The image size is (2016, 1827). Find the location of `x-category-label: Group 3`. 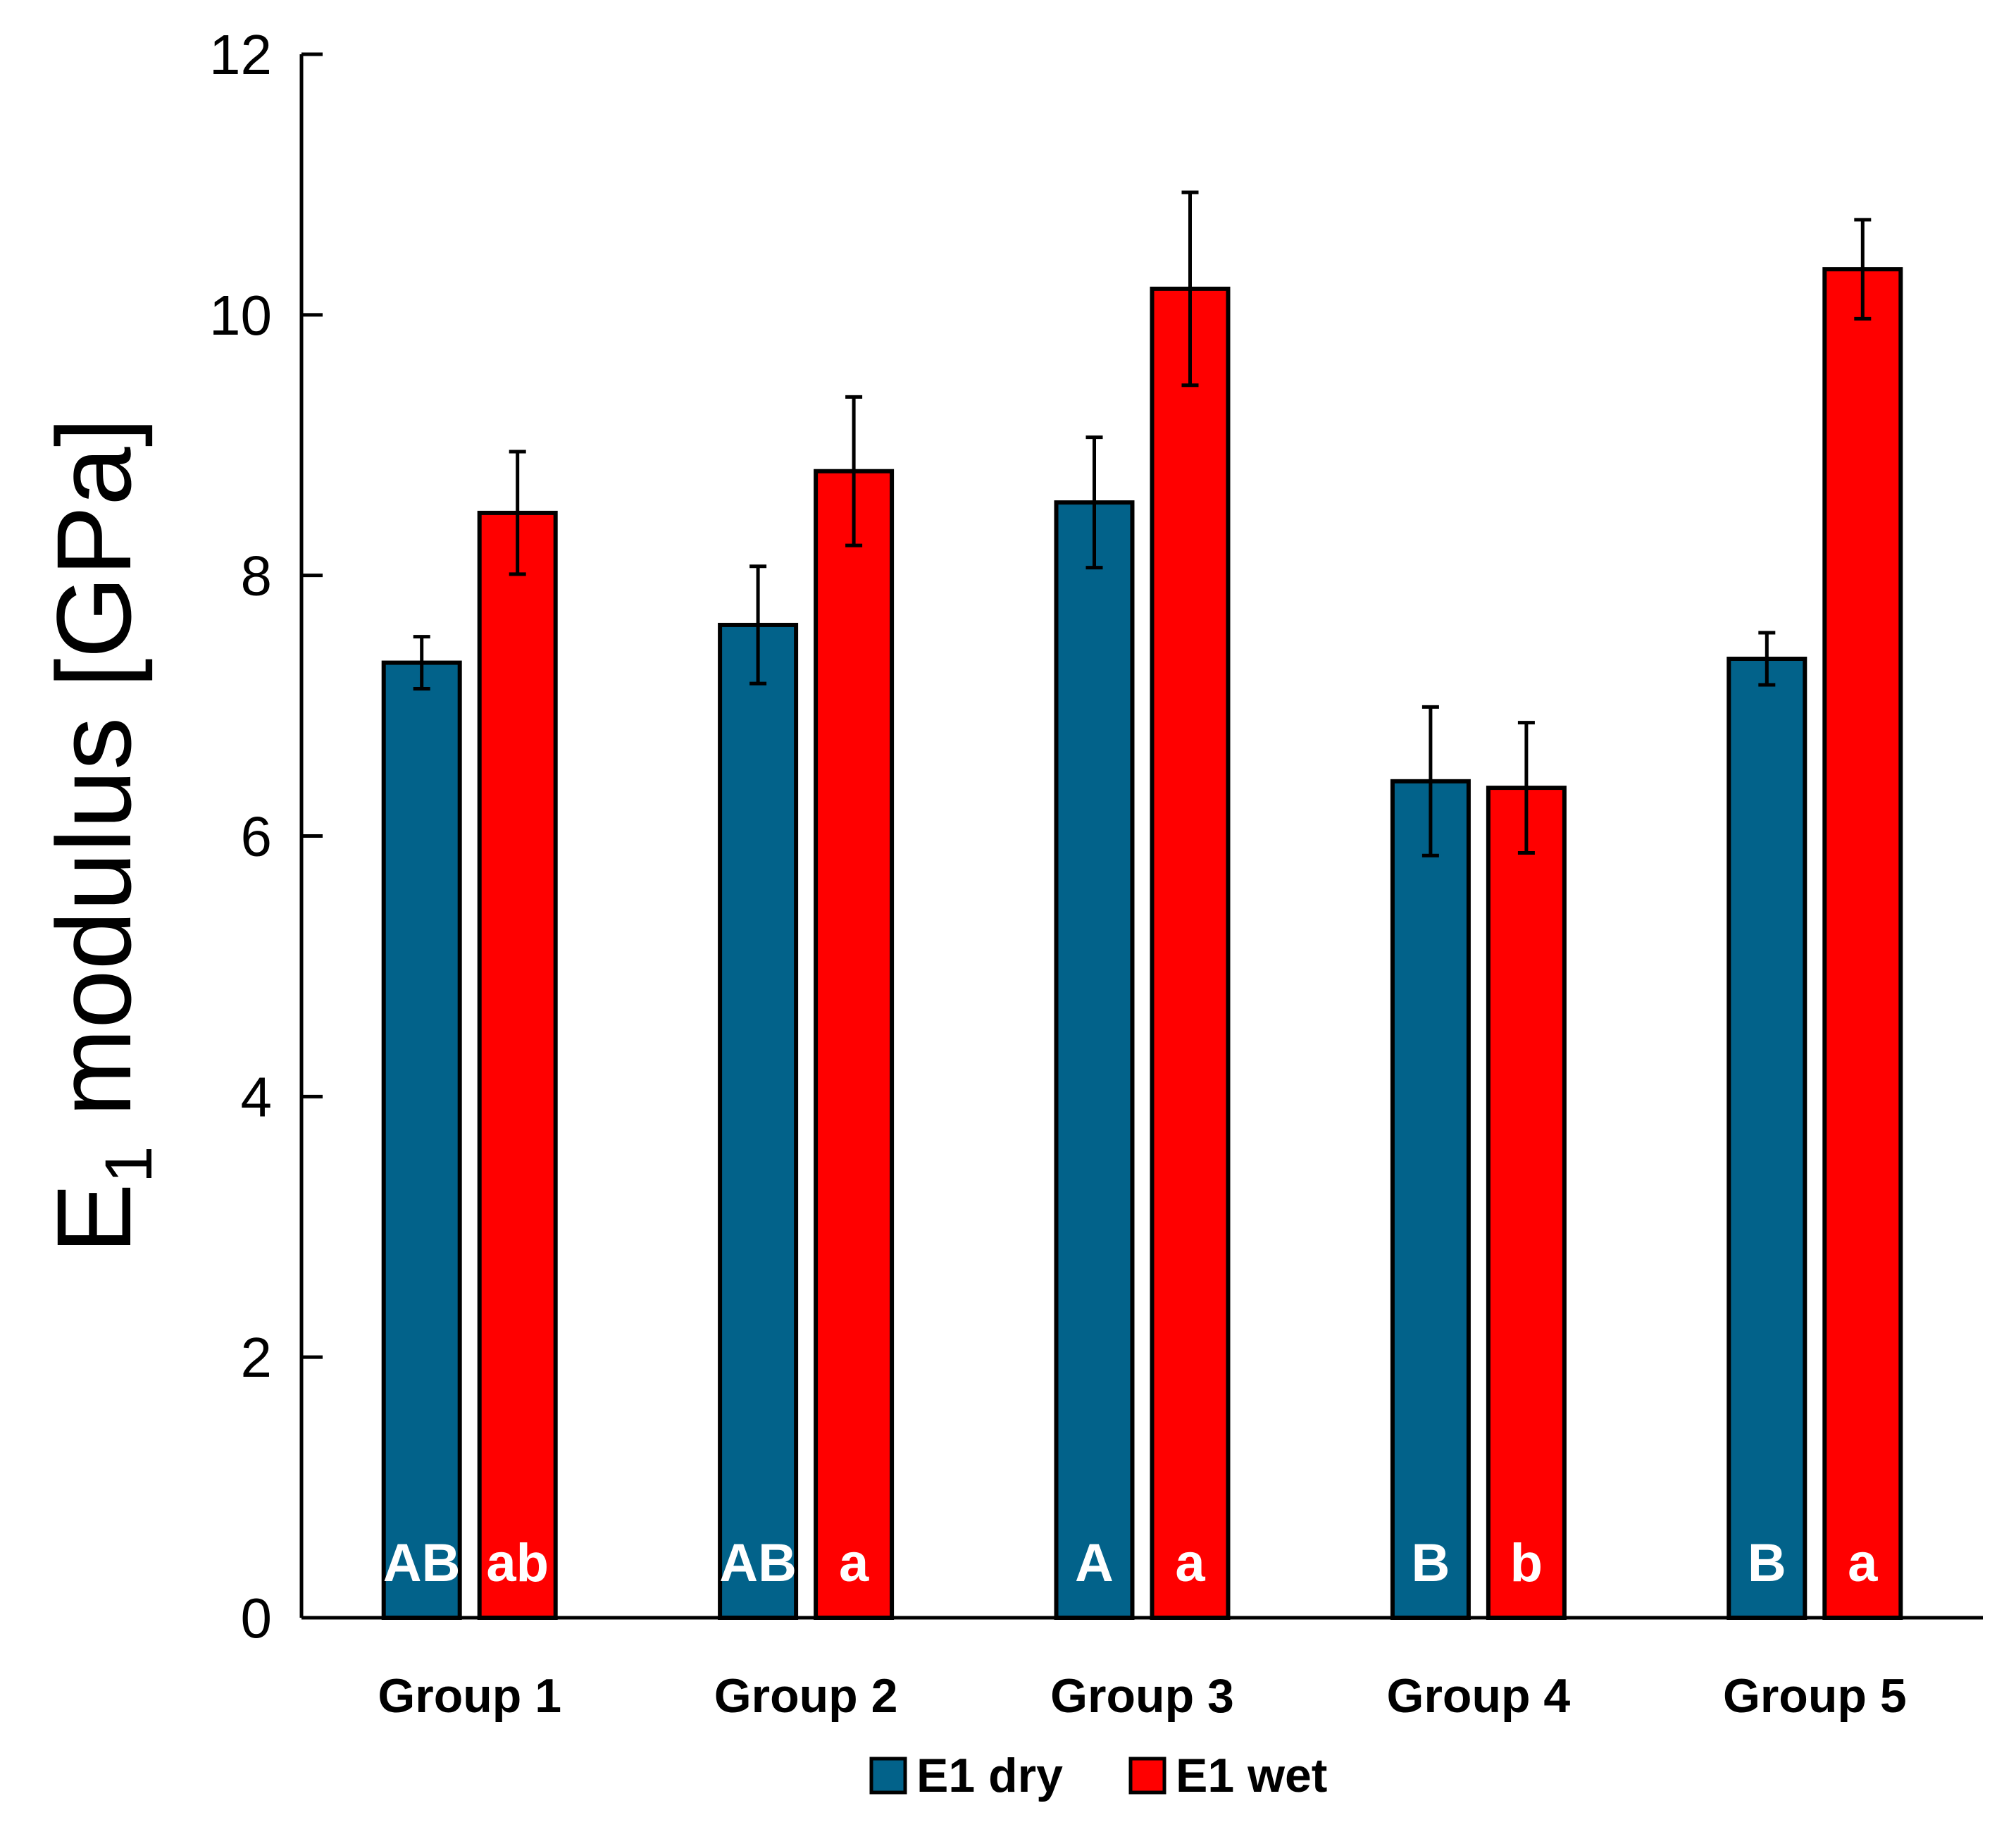

x-category-label: Group 3 is located at coordinates (1142, 1696).